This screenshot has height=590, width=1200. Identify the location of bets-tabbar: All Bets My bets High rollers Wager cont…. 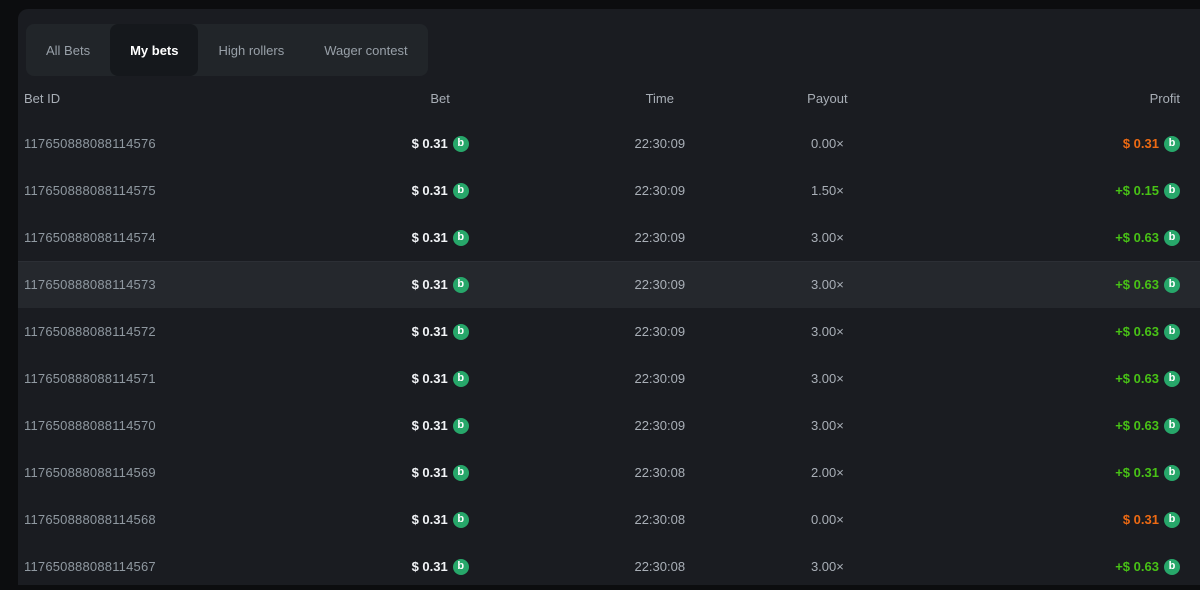
(227, 50).